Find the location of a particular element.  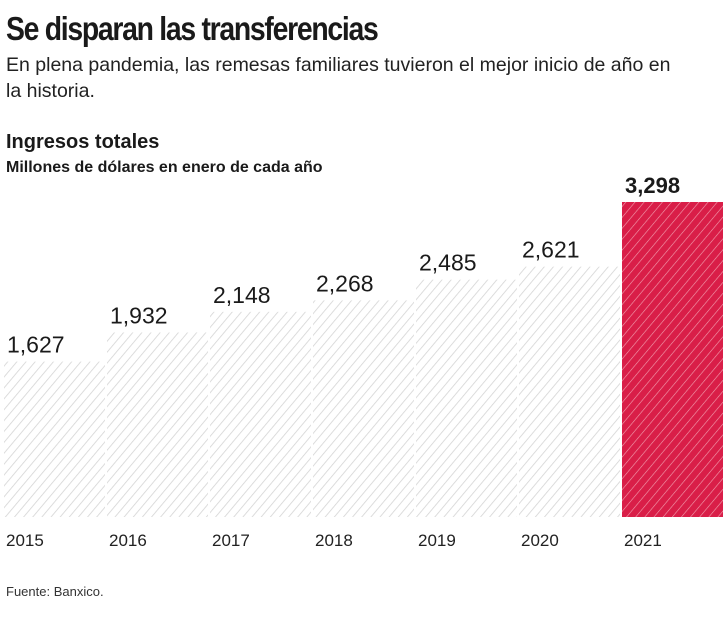

bar-2017 is located at coordinates (260, 414).